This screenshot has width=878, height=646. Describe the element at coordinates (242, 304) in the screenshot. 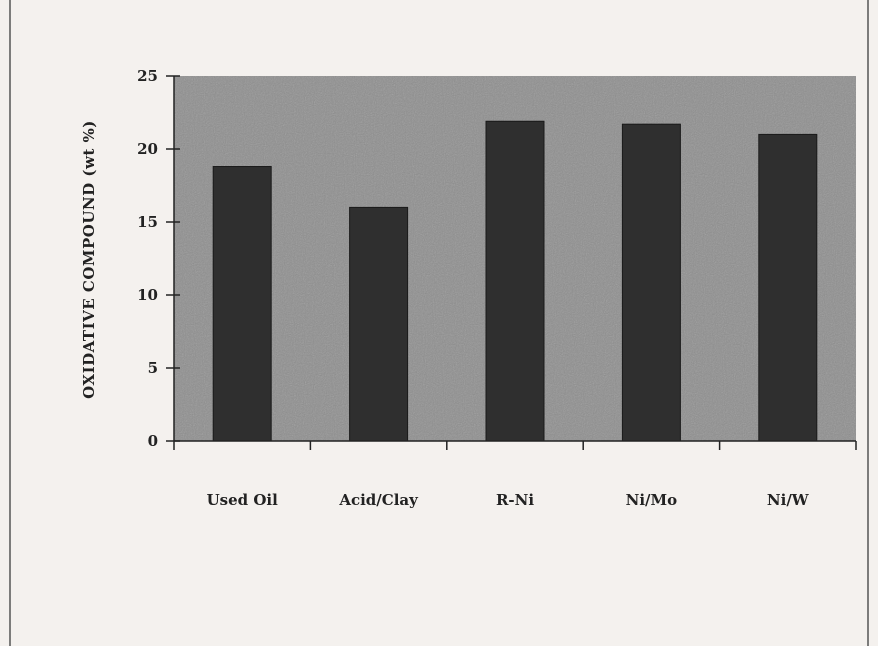

I see `bar-used-oil` at that location.